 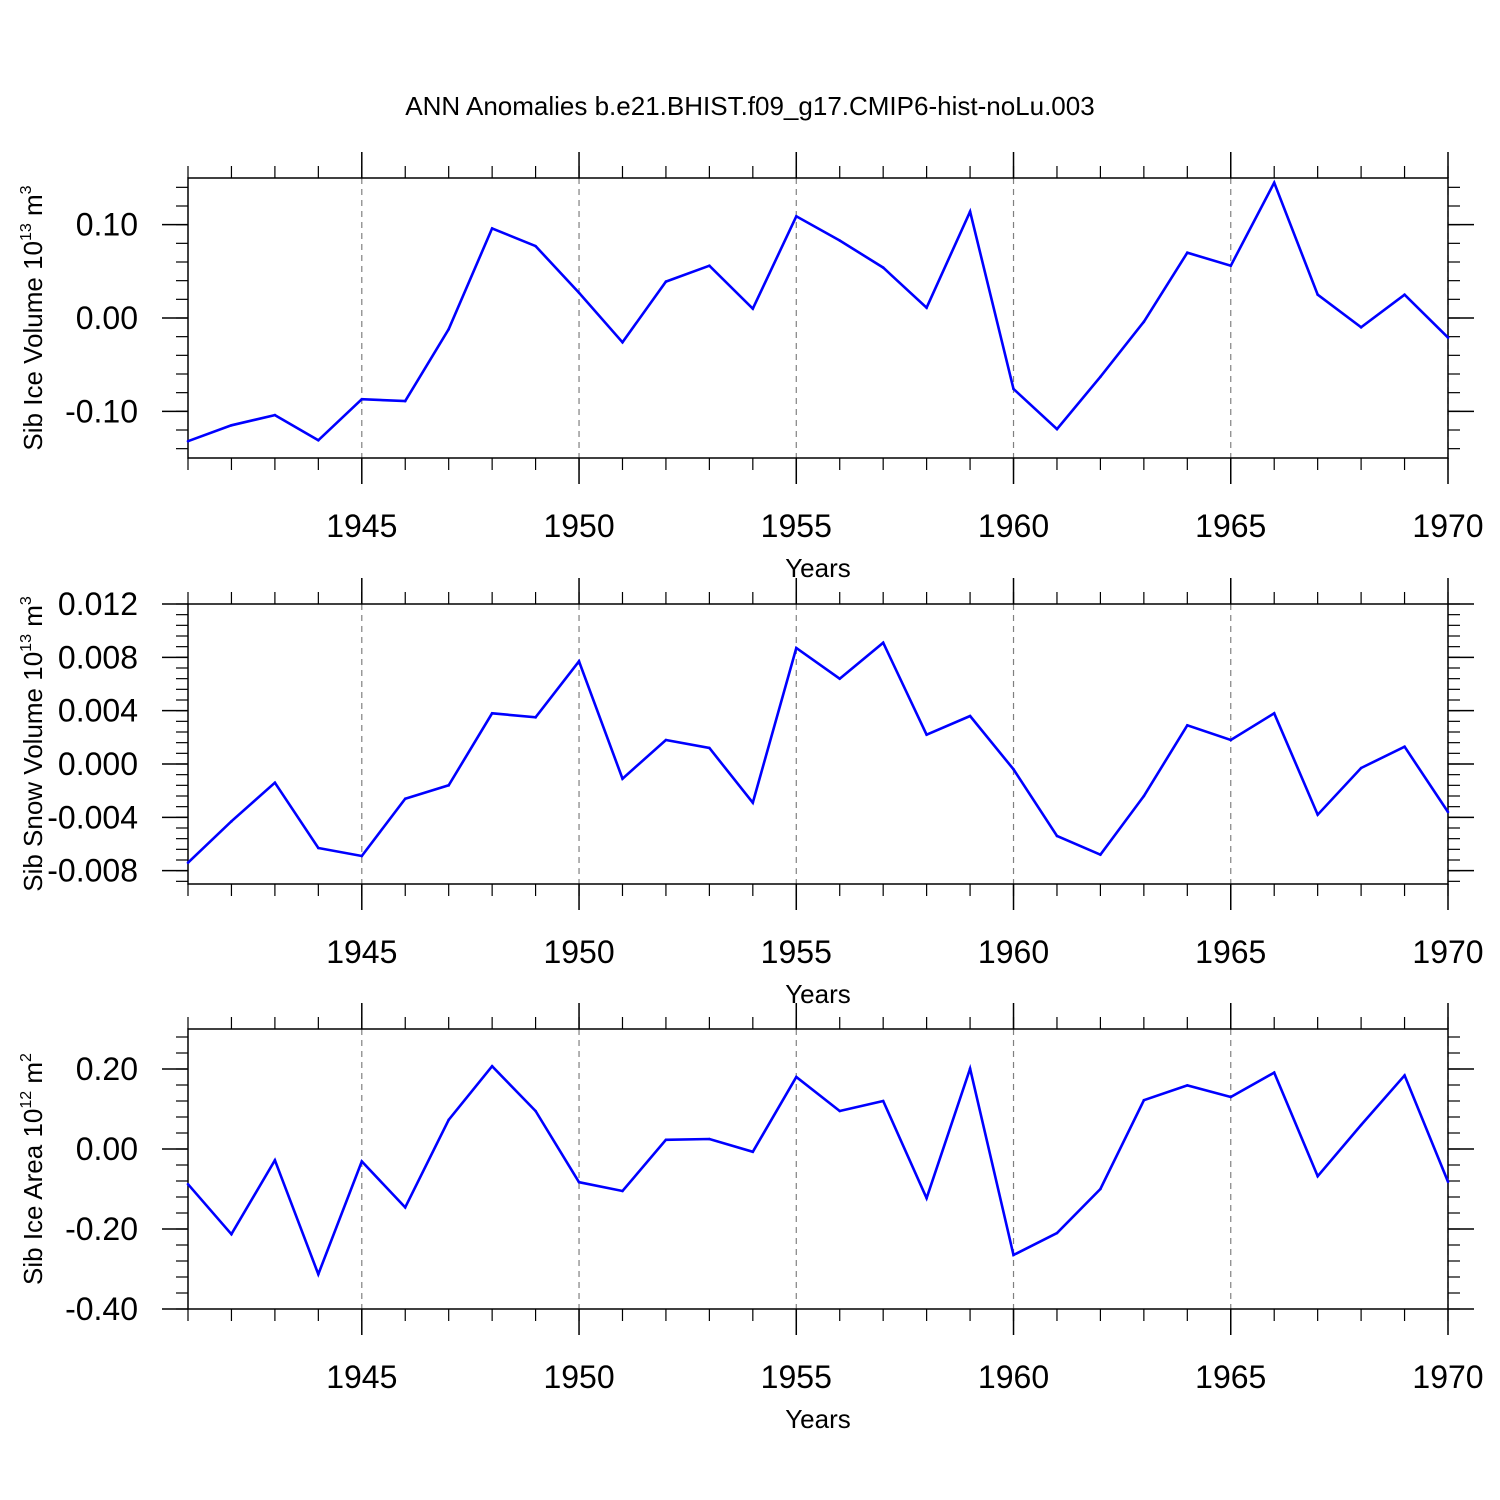 I want to click on y-tick-label: -0.10, so click(x=101, y=411).